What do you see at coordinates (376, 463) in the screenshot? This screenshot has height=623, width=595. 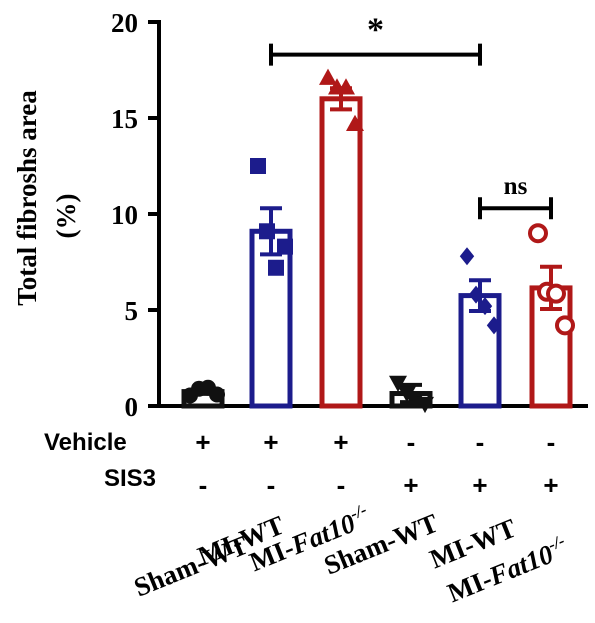 I see `treatment-signs: + + + - - - - - - + + +` at bounding box center [376, 463].